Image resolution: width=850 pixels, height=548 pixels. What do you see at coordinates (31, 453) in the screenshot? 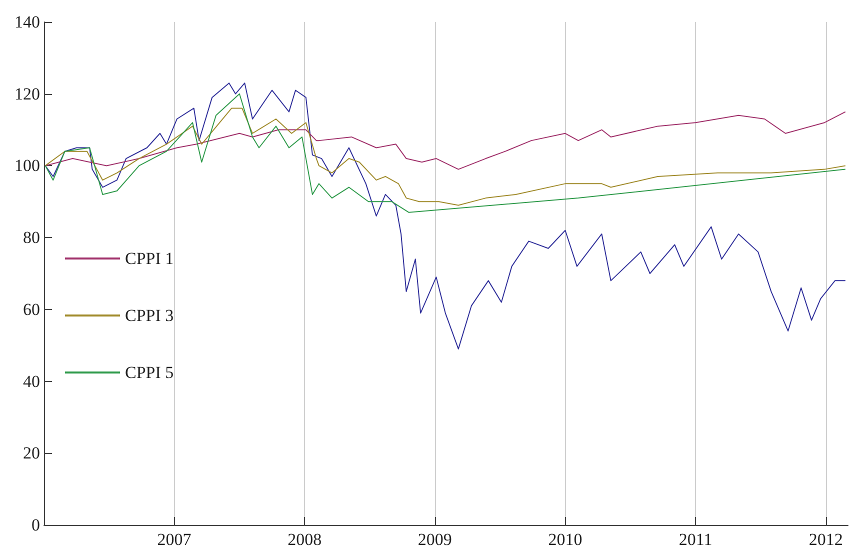
I see `y-tick-label: 20` at bounding box center [31, 453].